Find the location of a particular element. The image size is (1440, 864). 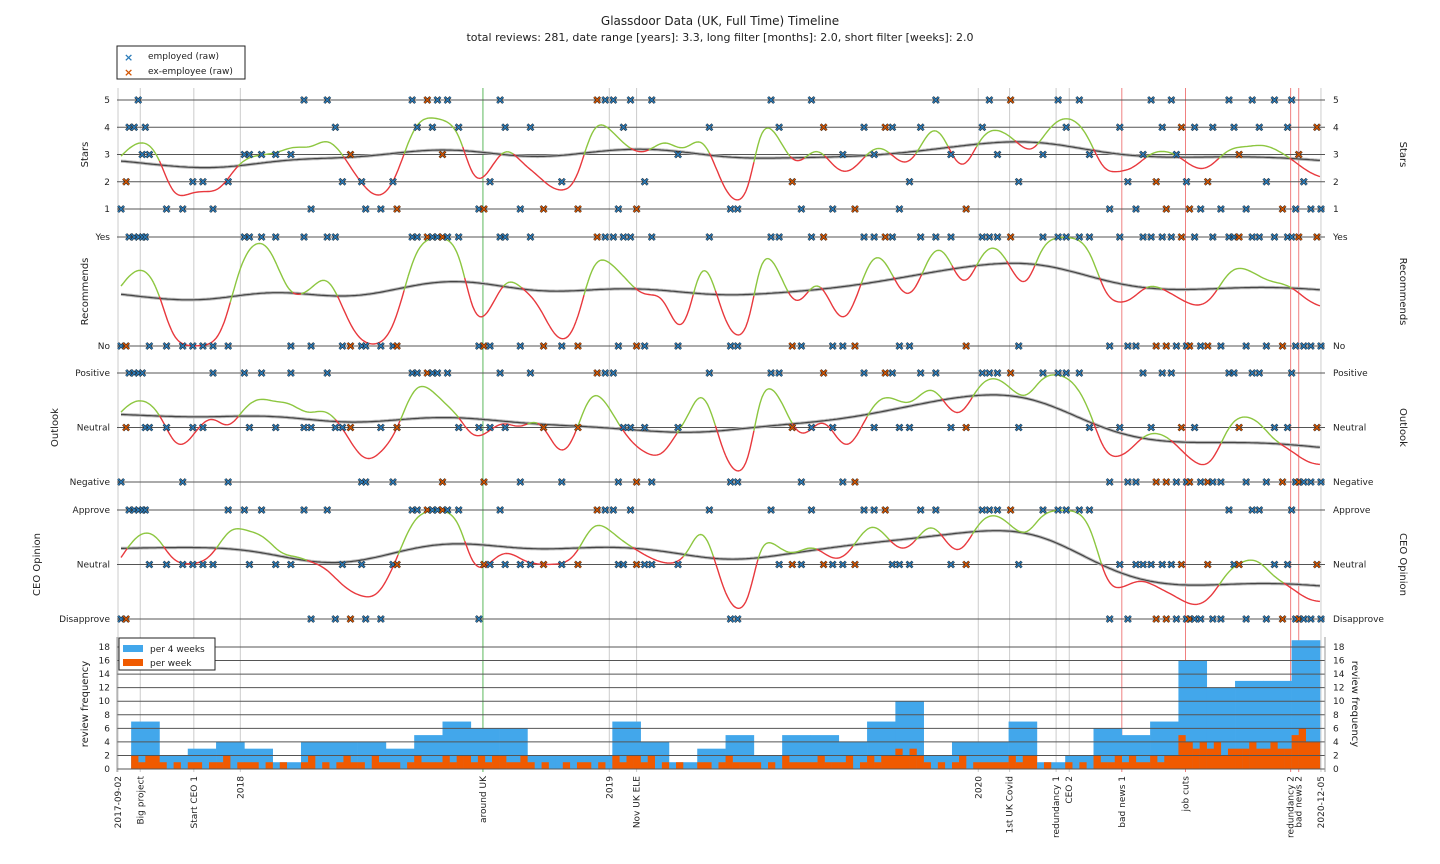

y-tick-label: 12 is located at coordinates (104, 689).